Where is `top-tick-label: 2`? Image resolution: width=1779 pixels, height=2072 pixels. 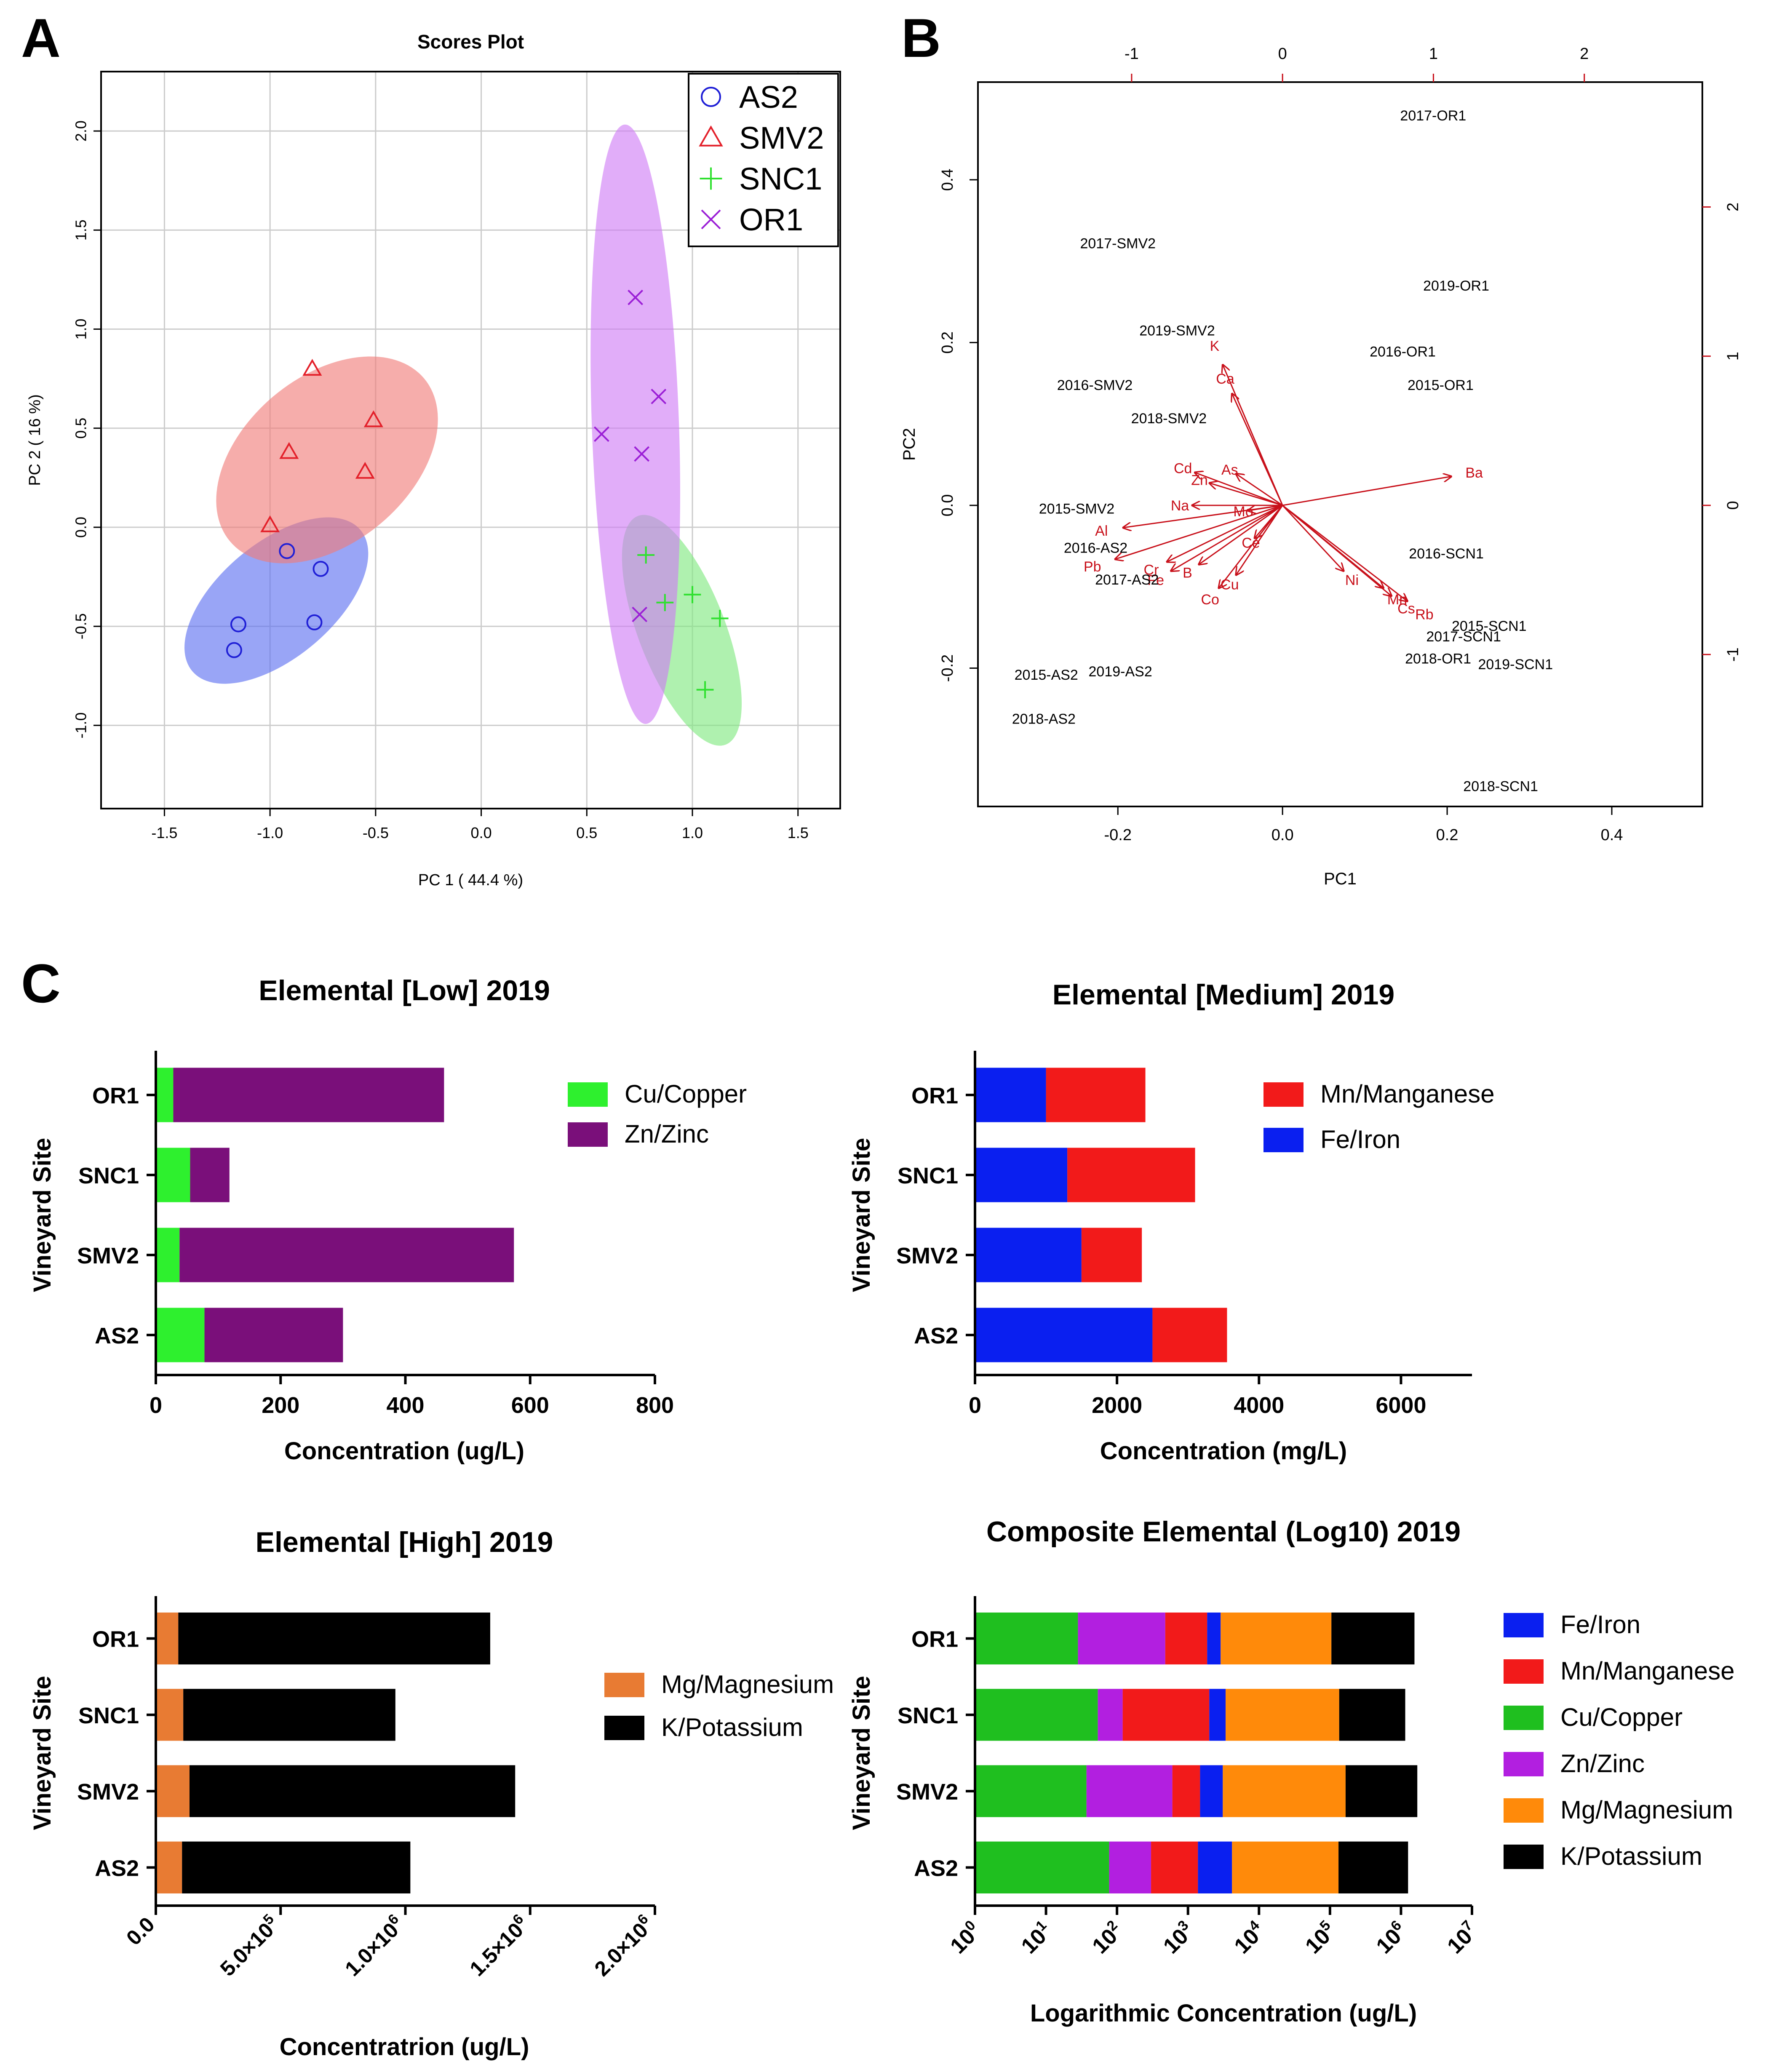
top-tick-label: 2 is located at coordinates (1584, 54).